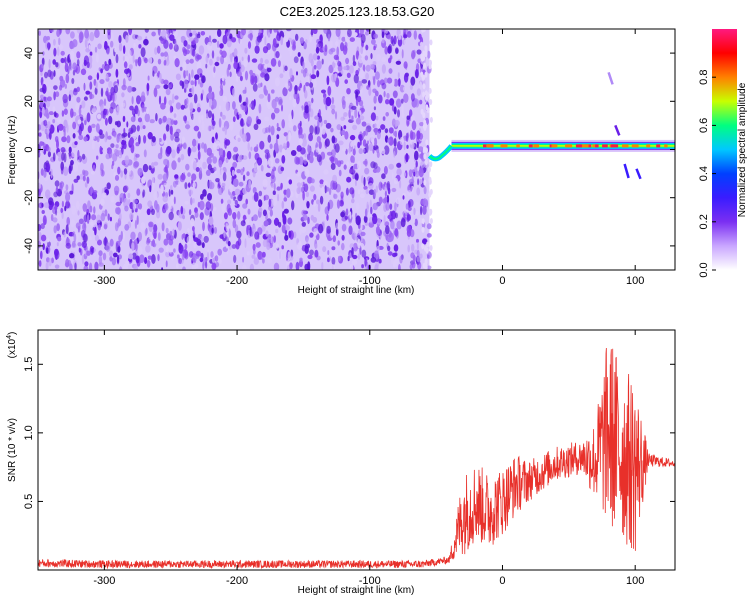 The image size is (750, 600). What do you see at coordinates (635, 281) in the screenshot?
I see `x-tick-label: 100` at bounding box center [635, 281].